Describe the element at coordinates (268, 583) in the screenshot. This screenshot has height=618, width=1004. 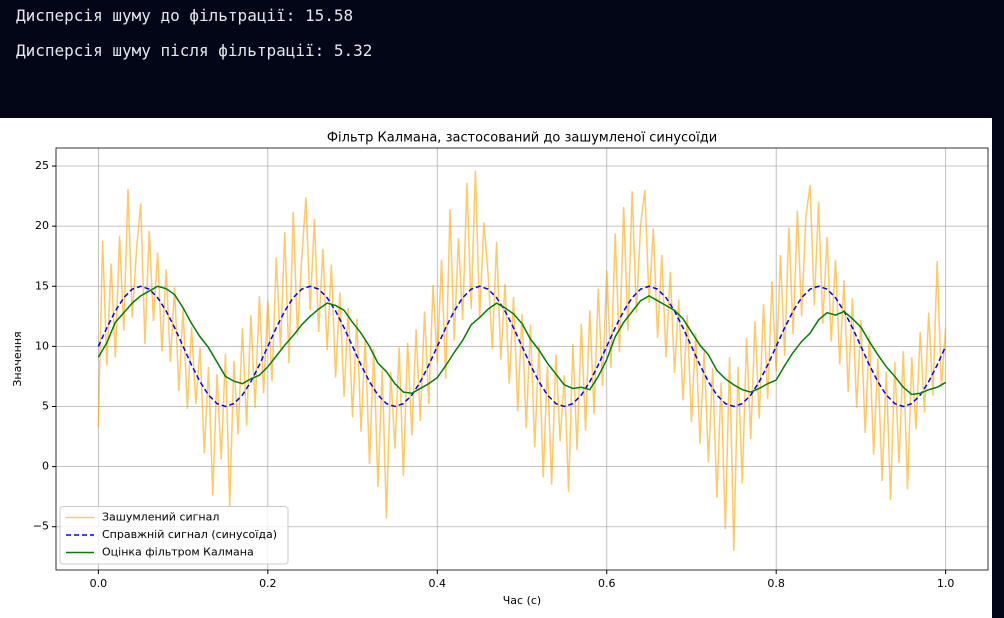
I see `x-tick-label: 0.2` at that location.